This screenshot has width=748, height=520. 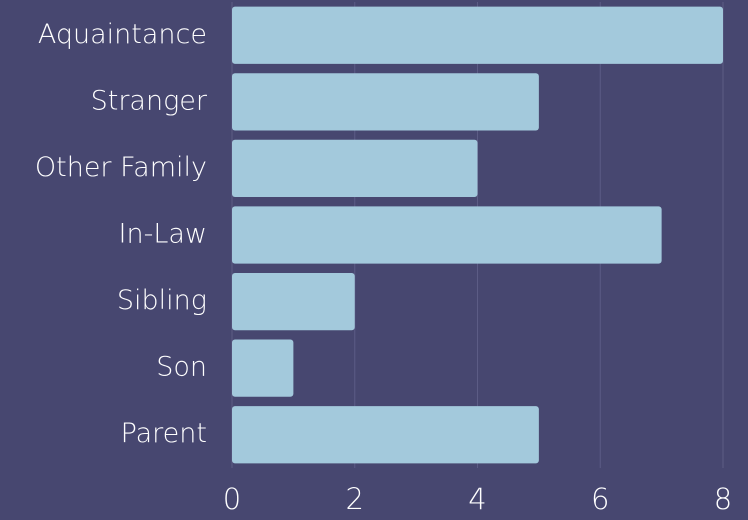 I want to click on y-tick-label: Other Family, so click(x=121, y=167).